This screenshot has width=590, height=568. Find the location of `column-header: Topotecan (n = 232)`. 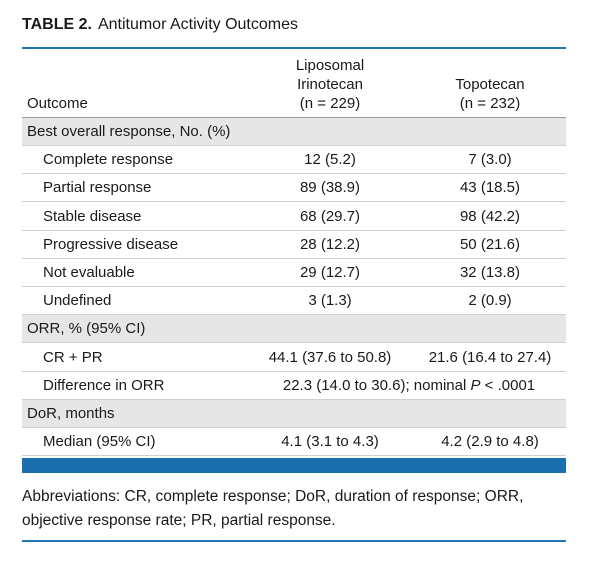

column-header: Topotecan (n = 232) is located at coordinates (490, 94).